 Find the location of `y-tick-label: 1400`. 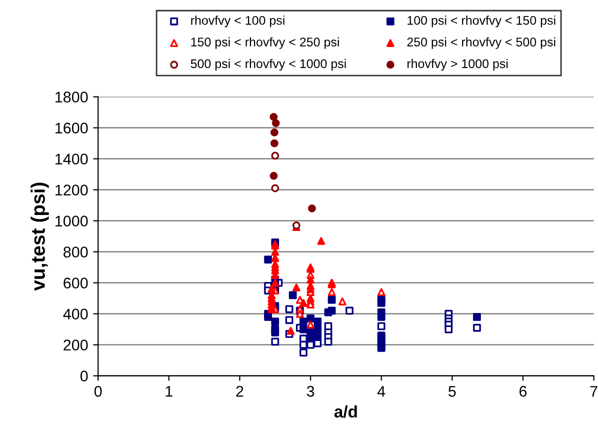

y-tick-label: 1400 is located at coordinates (72, 159).